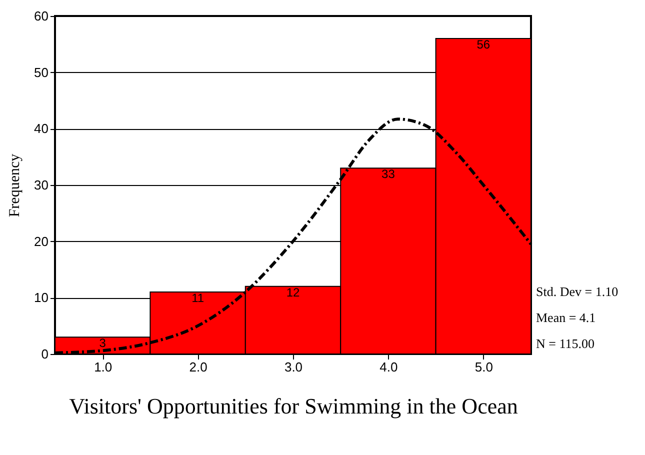 Image resolution: width=645 pixels, height=455 pixels. What do you see at coordinates (15, 185) in the screenshot?
I see `y-axis-title: Frequency` at bounding box center [15, 185].